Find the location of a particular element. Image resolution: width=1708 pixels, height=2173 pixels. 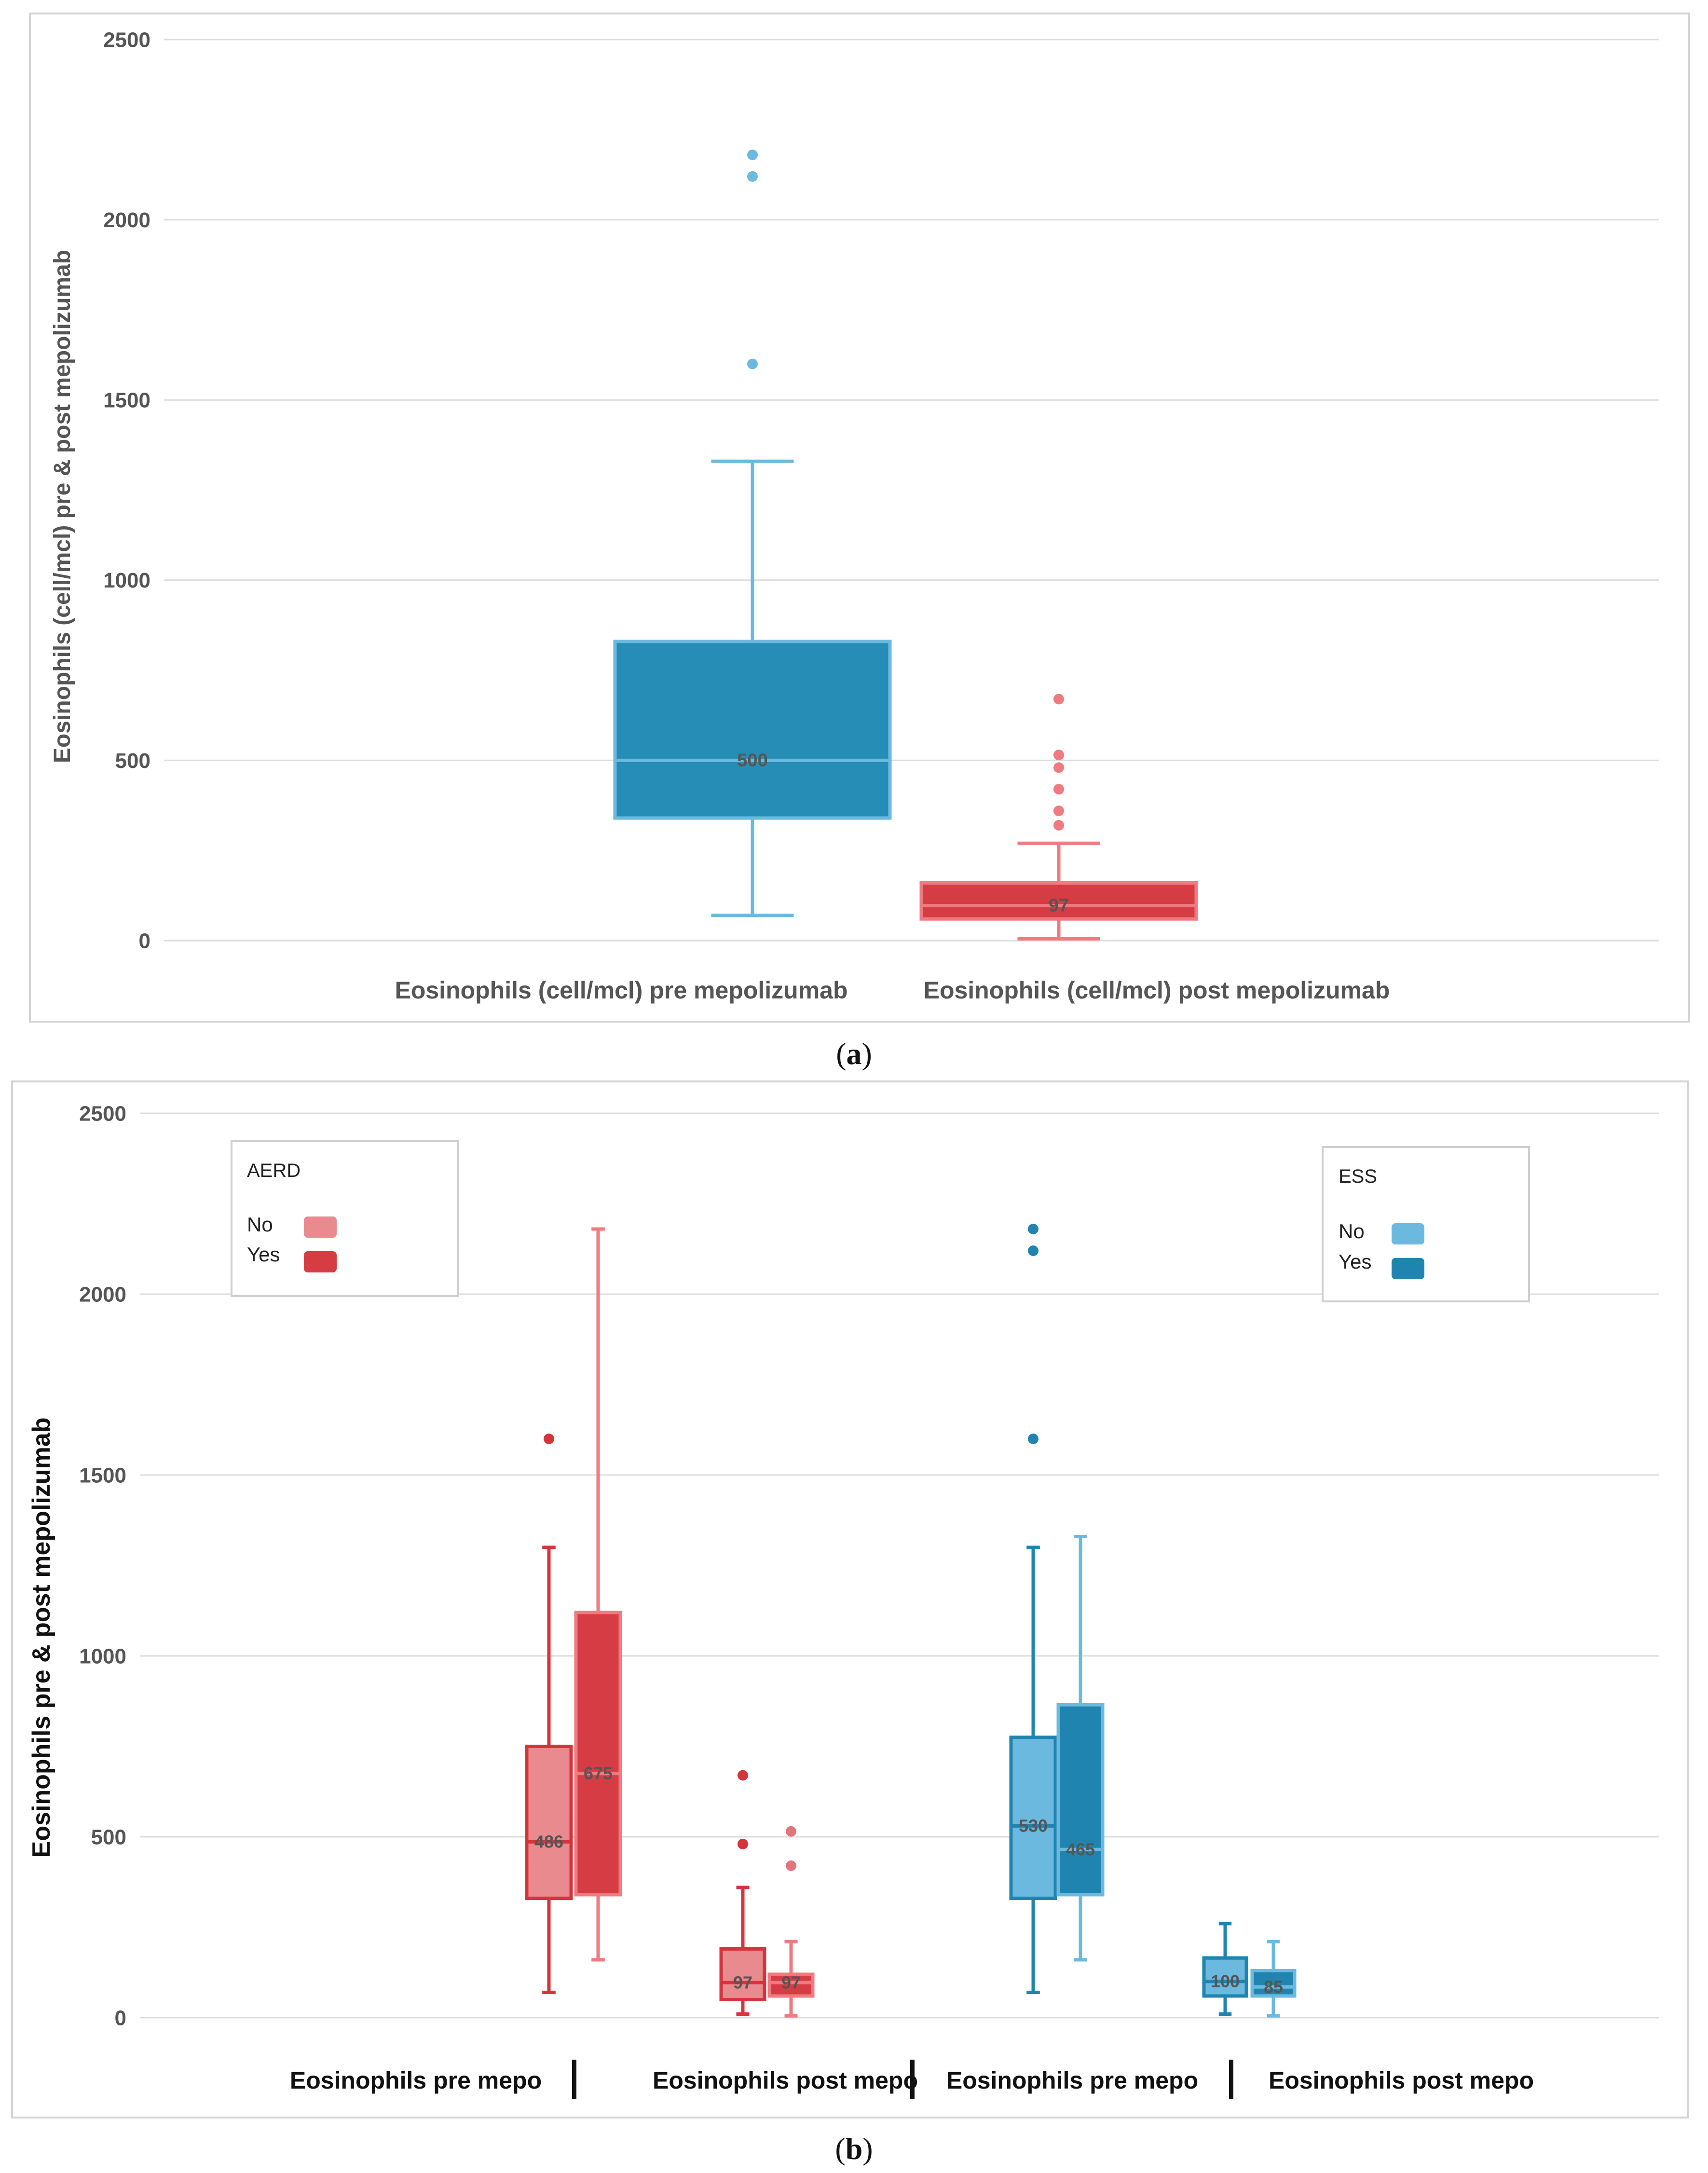

legend-aerd-yes-label: Yes is located at coordinates (263, 1254).